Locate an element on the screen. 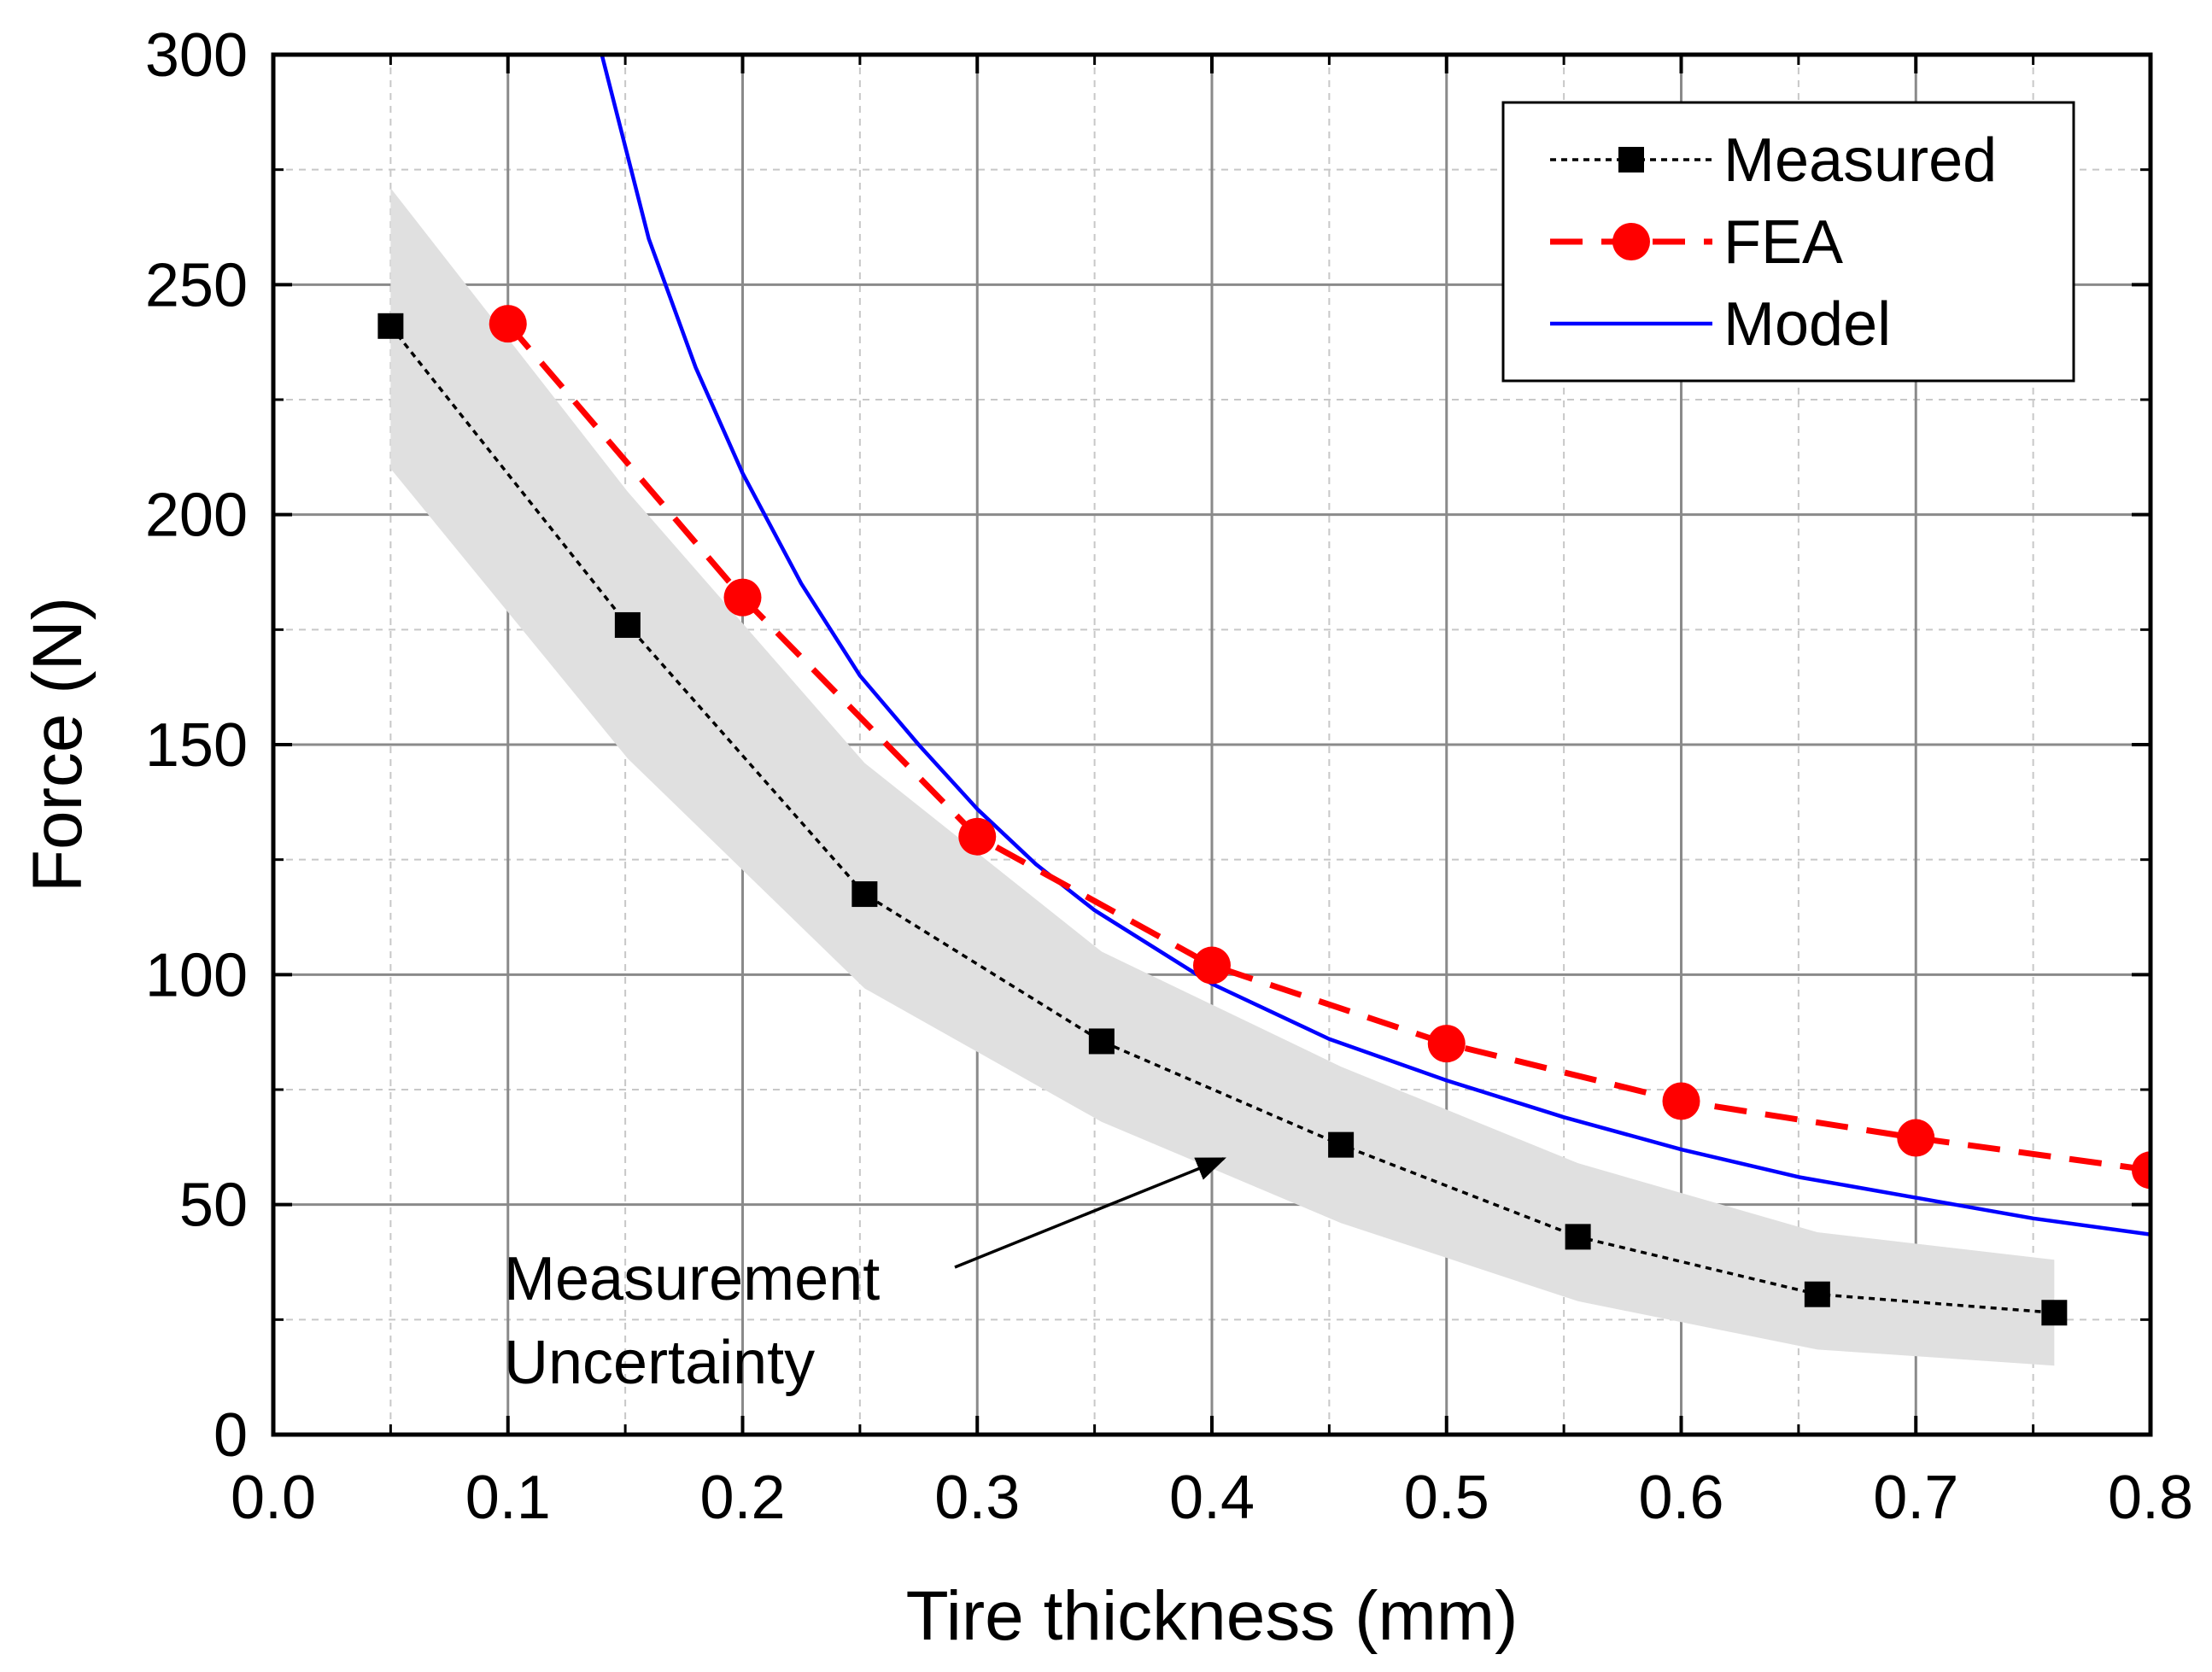 This screenshot has height=1672, width=2212. legend-box is located at coordinates (1788, 242).